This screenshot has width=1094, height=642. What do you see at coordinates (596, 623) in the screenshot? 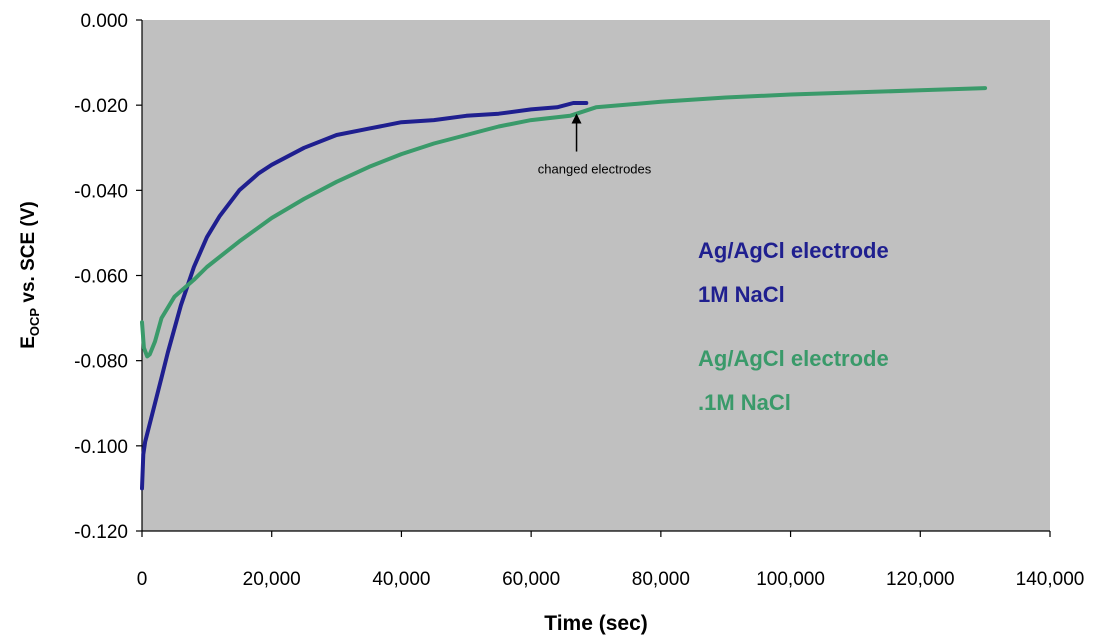
I see `x-axis-title: Time (sec)` at bounding box center [596, 623].